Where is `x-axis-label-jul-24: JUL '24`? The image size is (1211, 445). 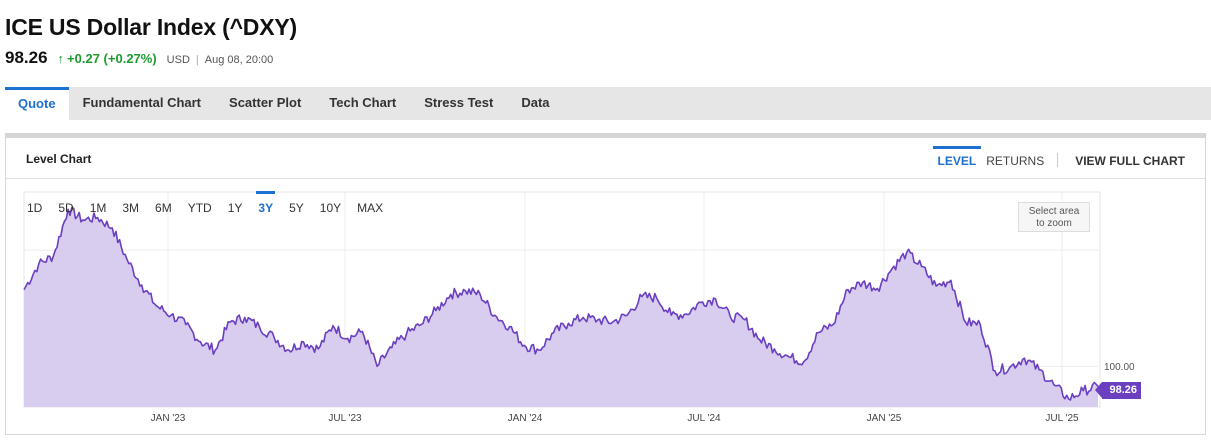
x-axis-label-jul-24: JUL '24 is located at coordinates (704, 418).